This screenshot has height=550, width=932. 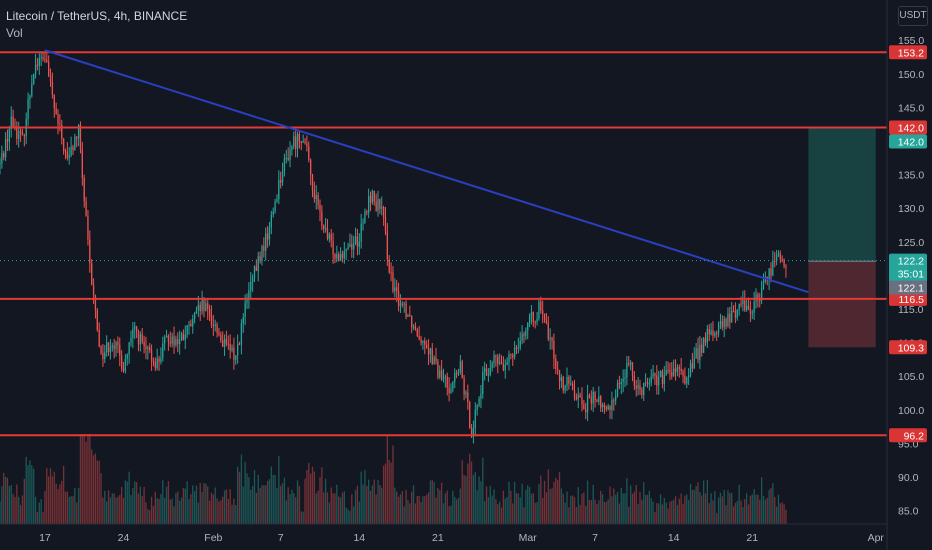 What do you see at coordinates (913, 16) in the screenshot?
I see `currency-button: USDT` at bounding box center [913, 16].